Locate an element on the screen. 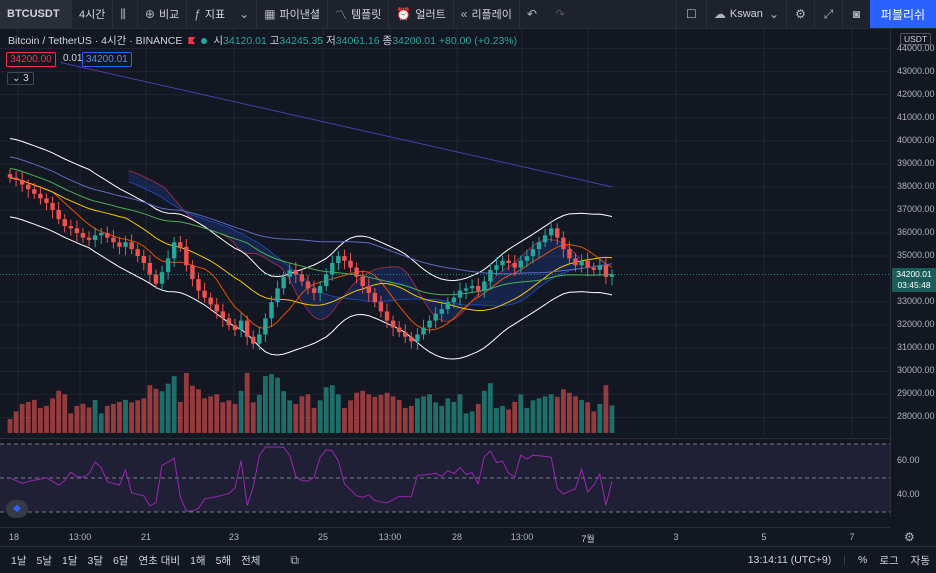  financials-label: 파이낸셜 is located at coordinates (300, 15).